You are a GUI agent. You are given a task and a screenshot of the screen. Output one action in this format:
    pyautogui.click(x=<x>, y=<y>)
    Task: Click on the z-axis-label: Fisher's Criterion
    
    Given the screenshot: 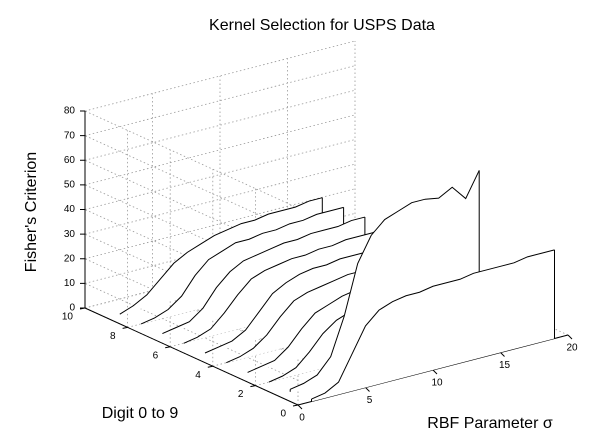 What is the action you would take?
    pyautogui.click(x=31, y=212)
    